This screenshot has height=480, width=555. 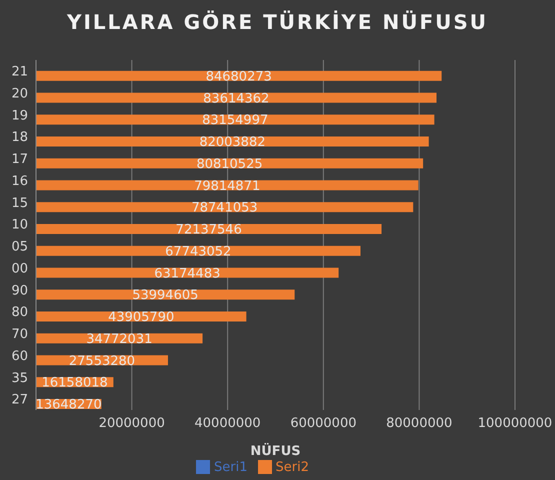 What do you see at coordinates (19, 160) in the screenshot?
I see `y-tick-label: 17` at bounding box center [19, 160].